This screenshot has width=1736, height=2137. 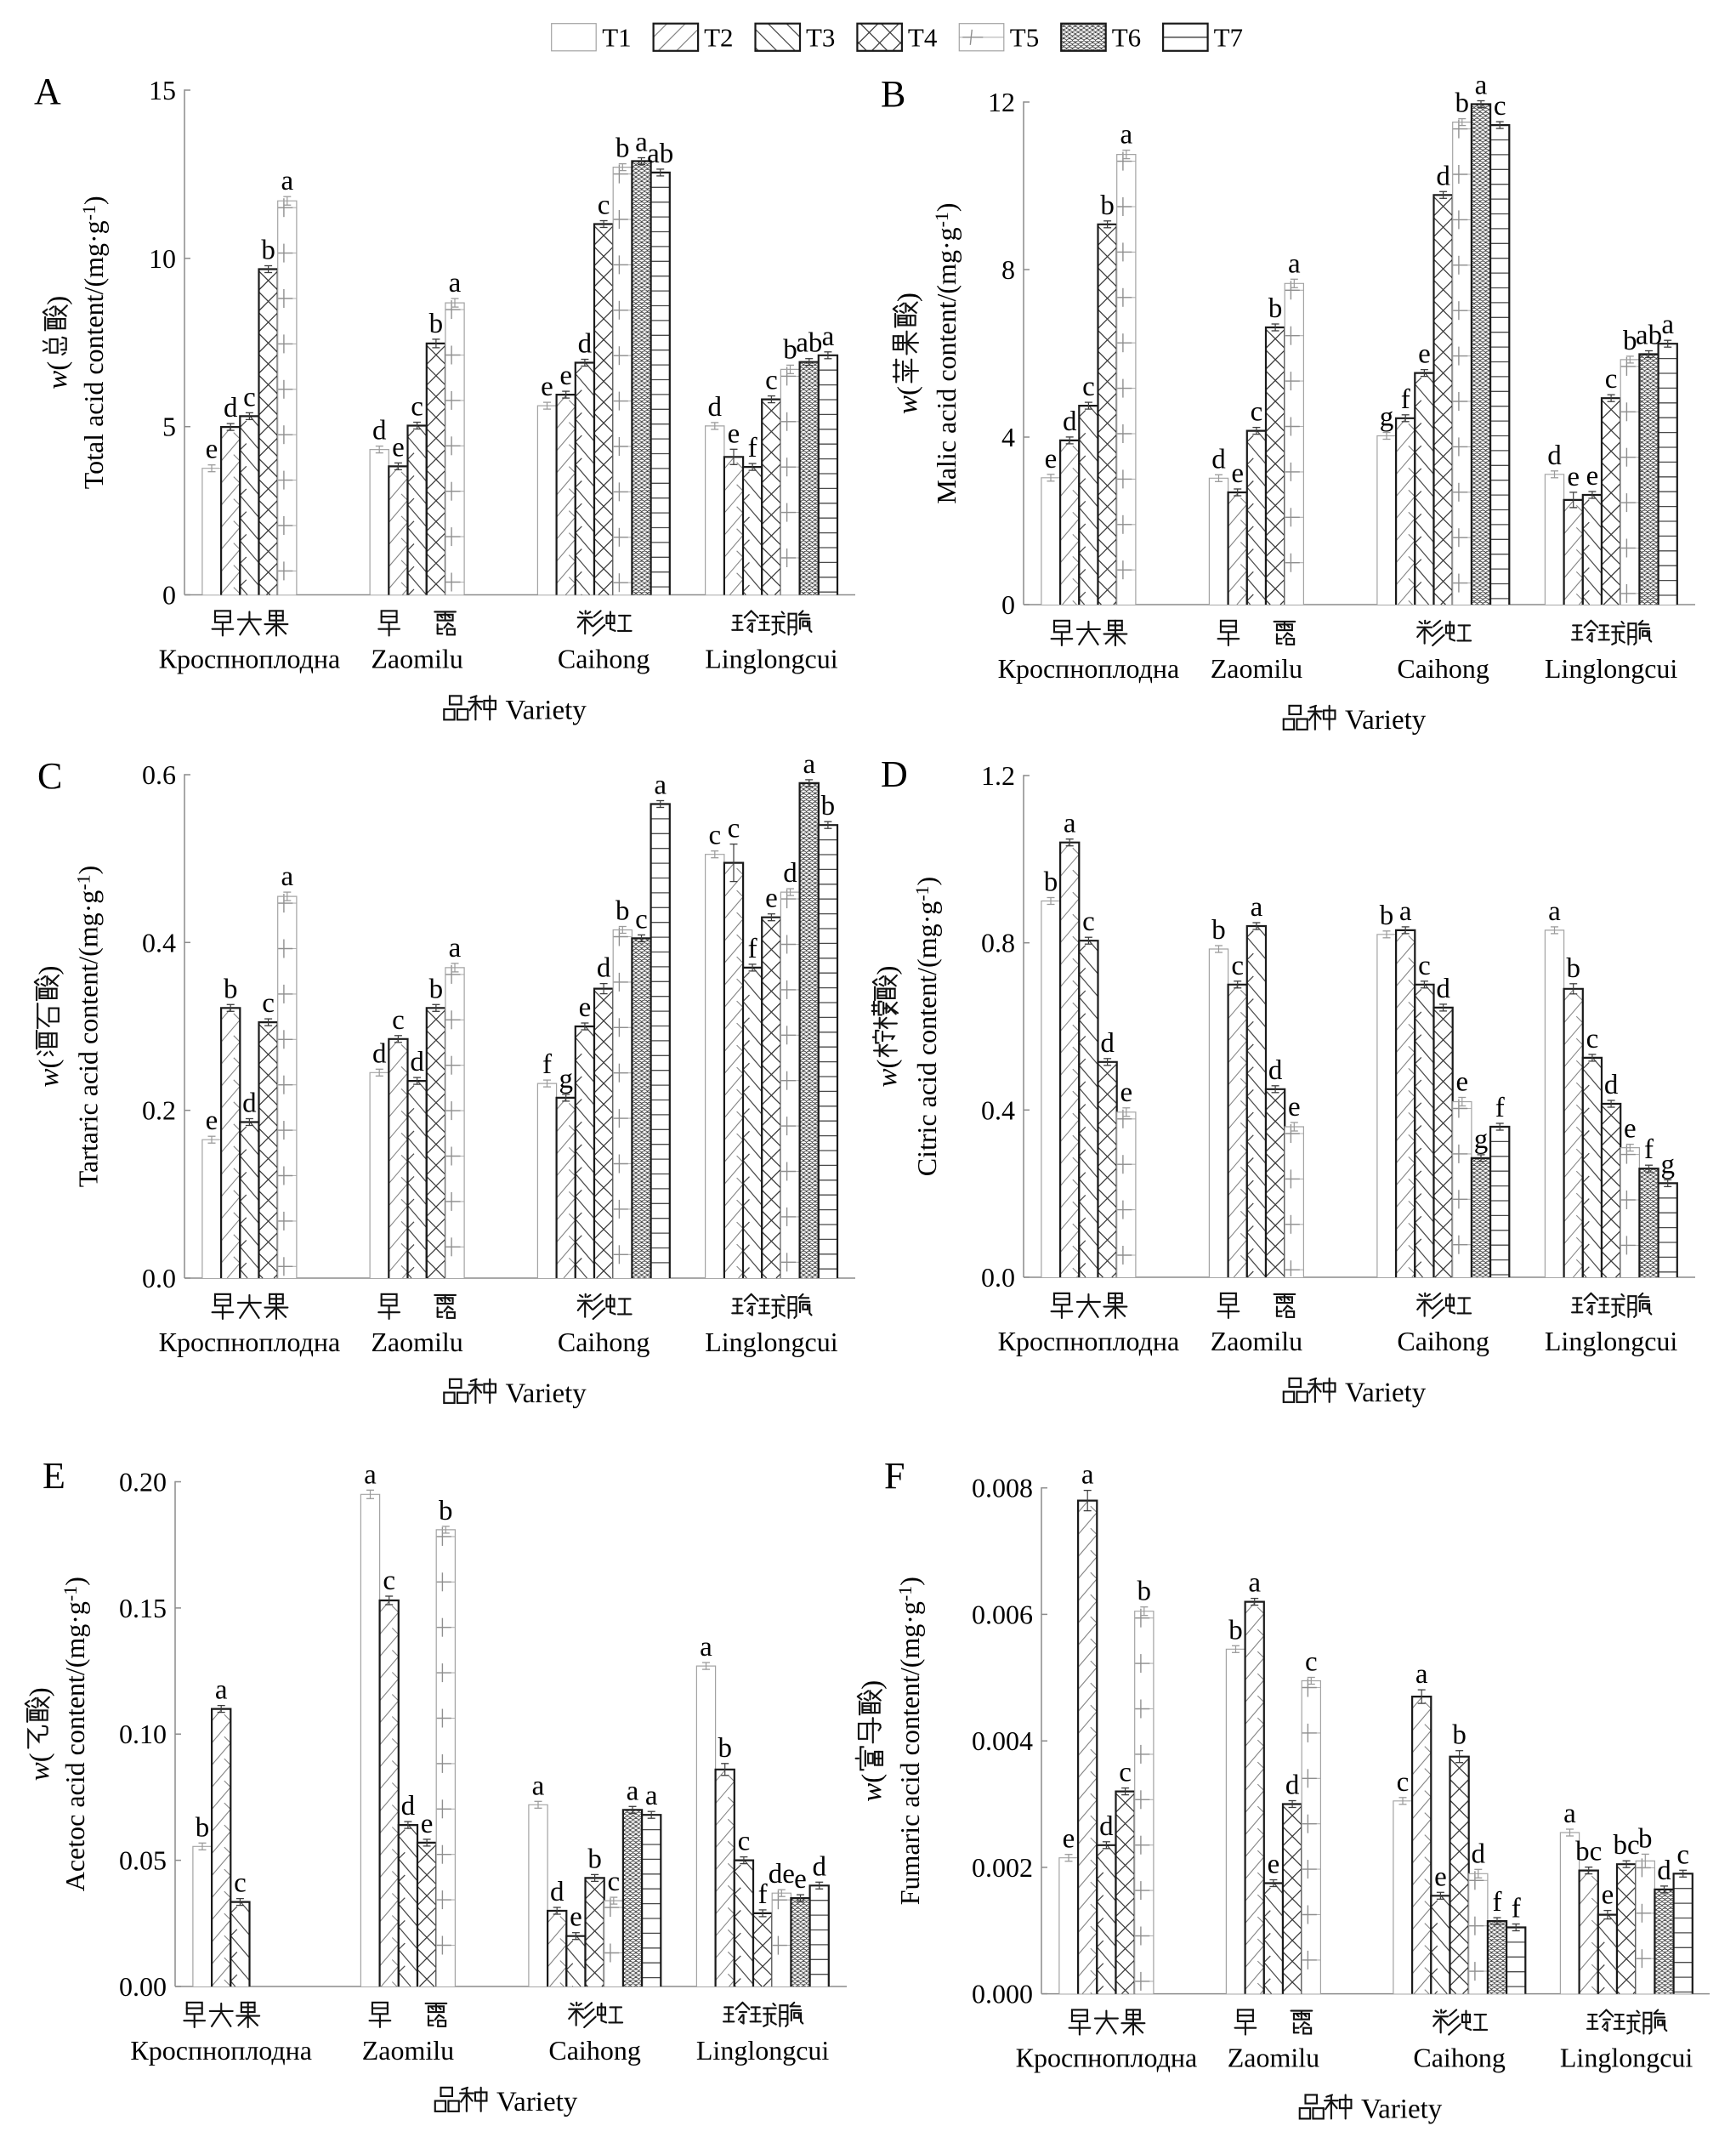 What do you see at coordinates (1627, 1845) in the screenshot?
I see `svg-text: bc` at bounding box center [1627, 1845].